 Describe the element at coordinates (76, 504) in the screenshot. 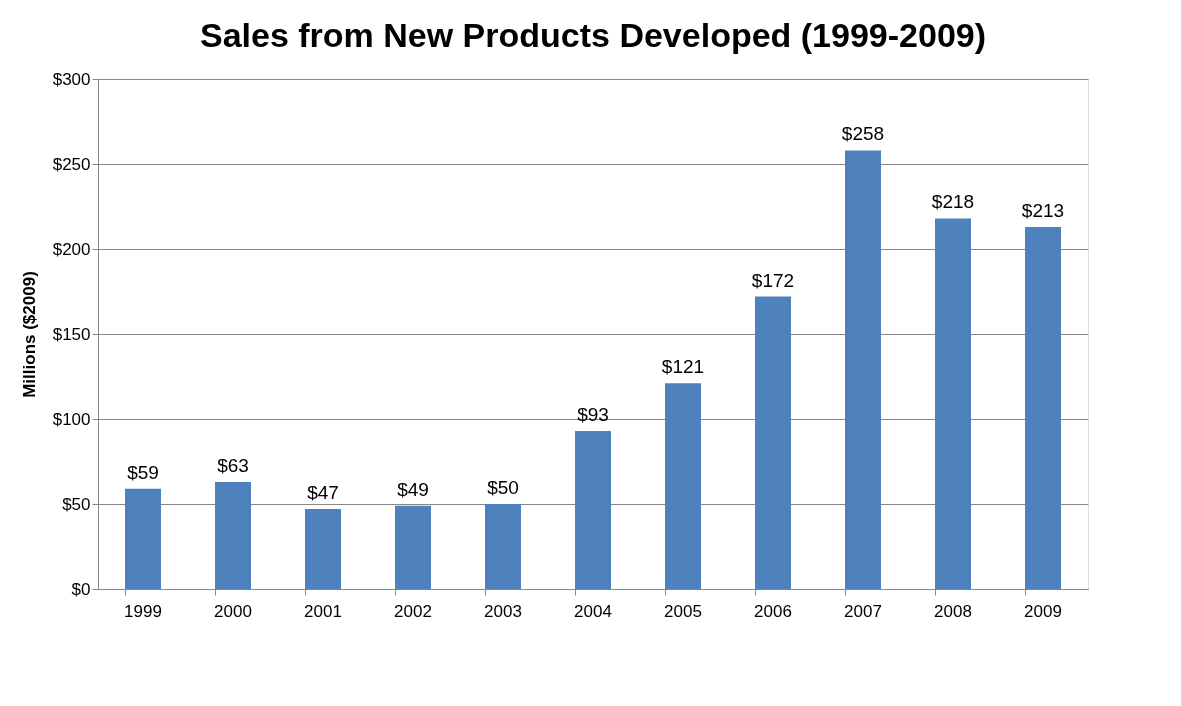

I see `y-tick-label: $50` at that location.